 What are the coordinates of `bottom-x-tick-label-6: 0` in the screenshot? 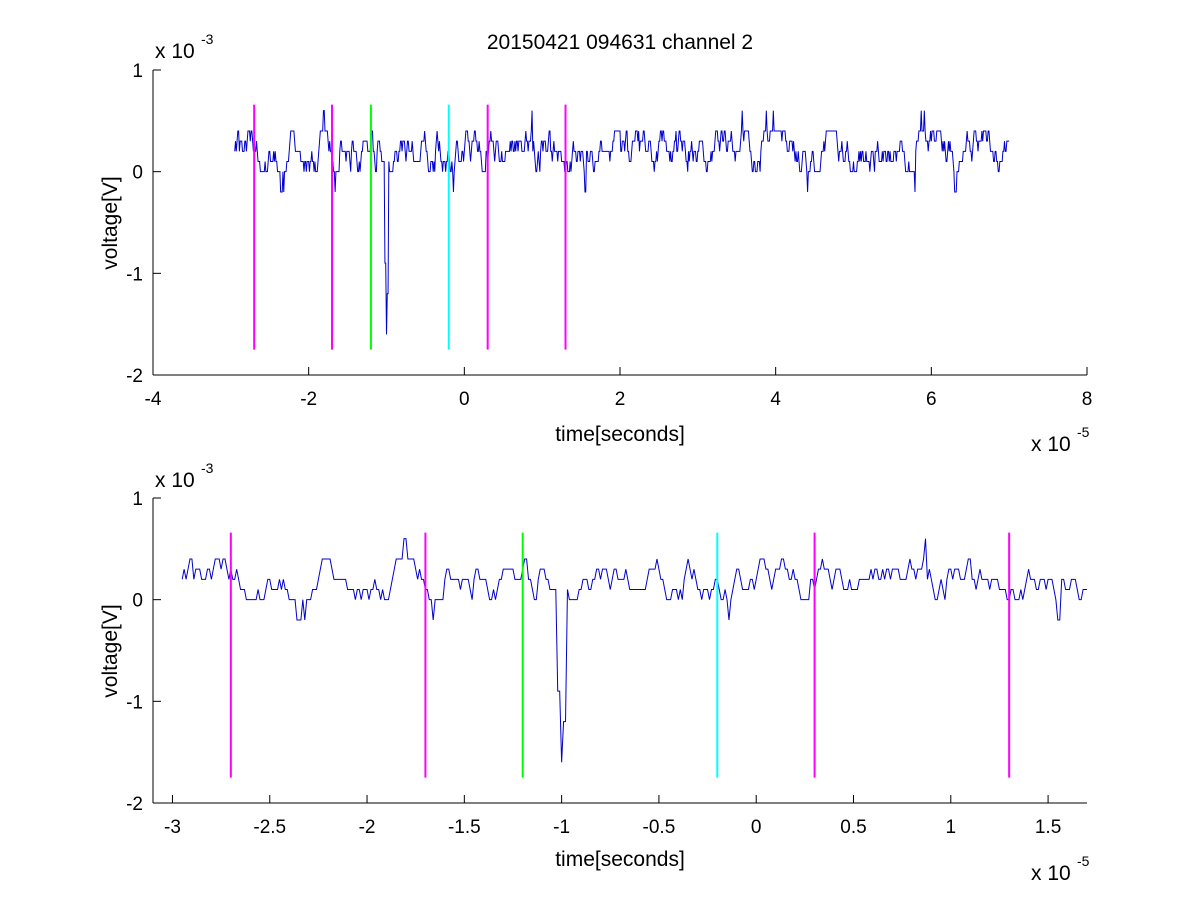 It's located at (756, 827).